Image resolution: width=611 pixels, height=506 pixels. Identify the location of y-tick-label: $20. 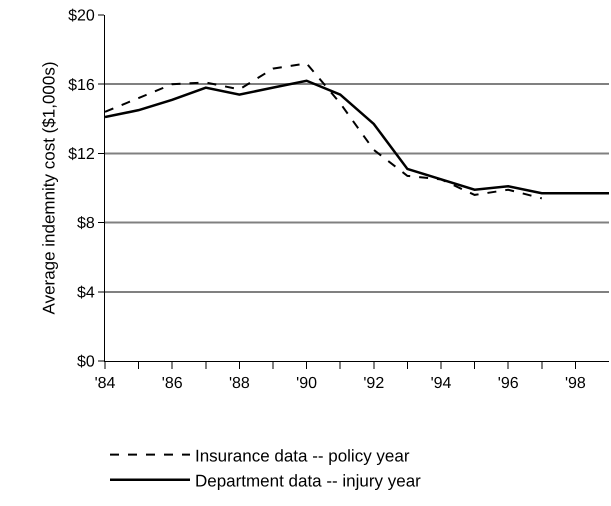
(81, 16).